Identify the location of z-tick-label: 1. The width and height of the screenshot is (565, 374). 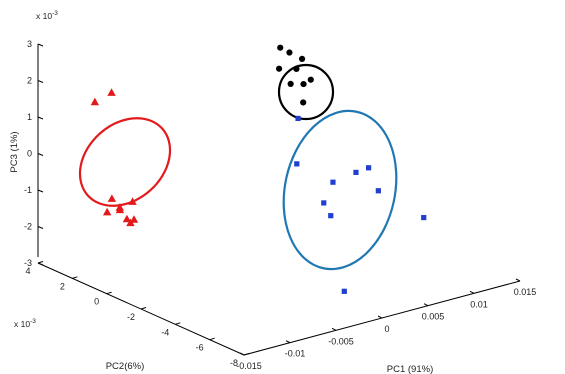
(29, 117).